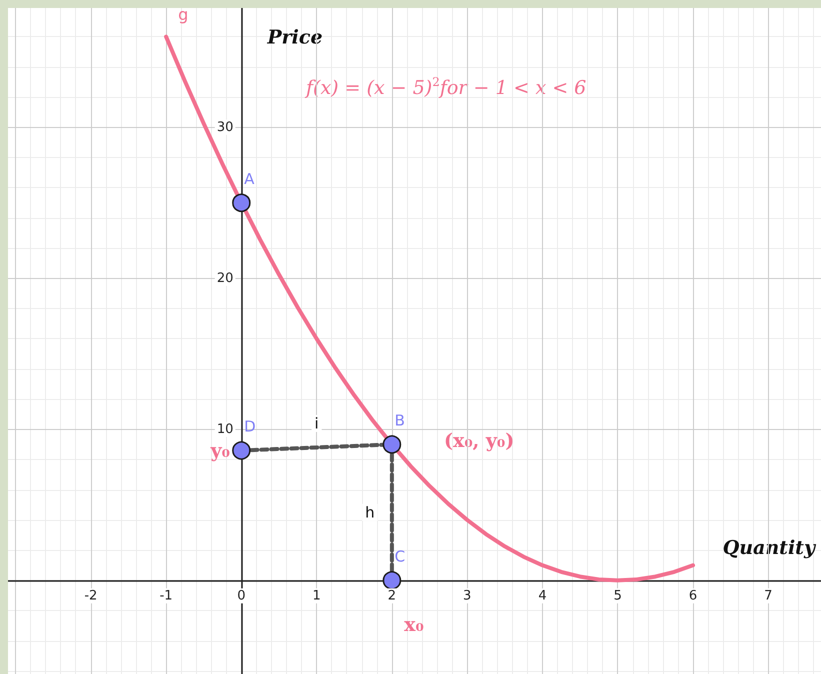 Image resolution: width=821 pixels, height=674 pixels. Describe the element at coordinates (250, 427) in the screenshot. I see `data-label: D` at that location.